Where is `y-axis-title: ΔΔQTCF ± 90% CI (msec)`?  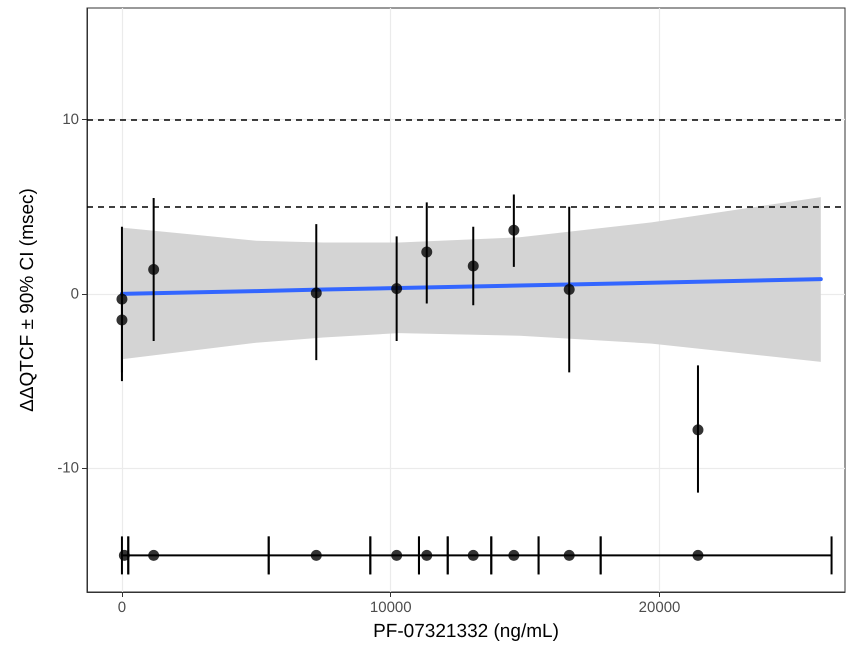
y-axis-title: ΔΔQTCF ± 90% CI (msec) is located at coordinates (27, 300).